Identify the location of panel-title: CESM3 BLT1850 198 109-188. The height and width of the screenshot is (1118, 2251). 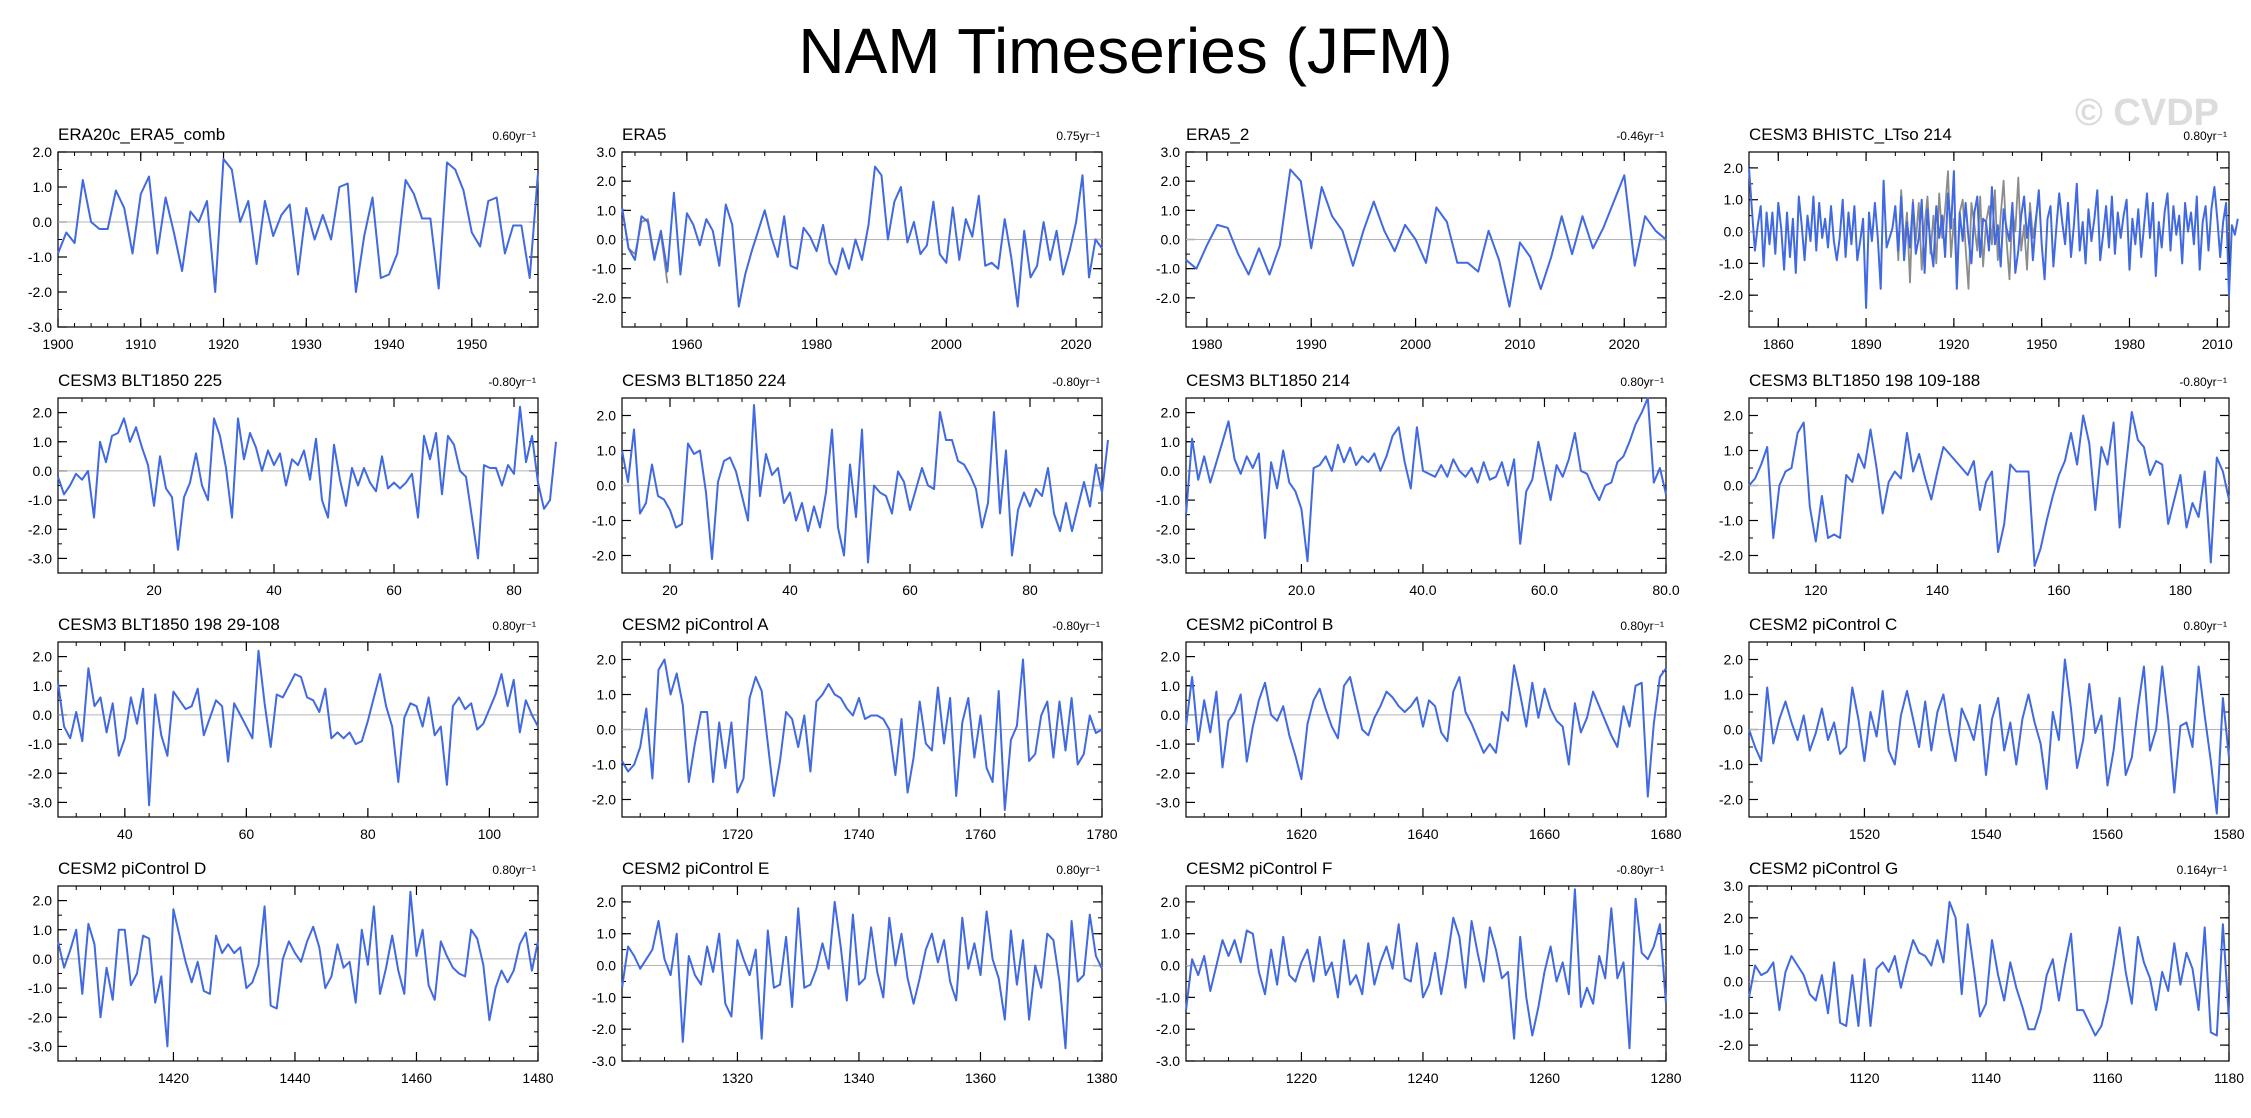
(1864, 380).